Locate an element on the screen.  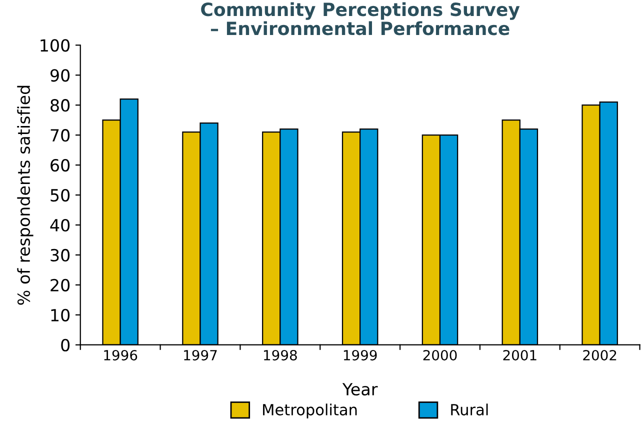
y-tick-label: 50 is located at coordinates (60, 195).